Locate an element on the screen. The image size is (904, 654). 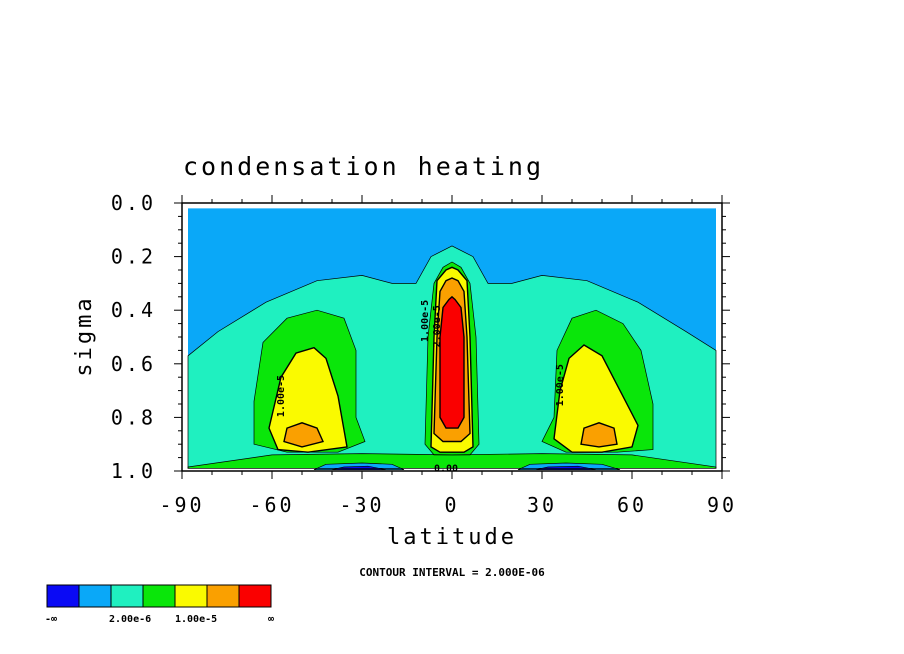
contour-region-tropics-red is located at coordinates (452, 362).